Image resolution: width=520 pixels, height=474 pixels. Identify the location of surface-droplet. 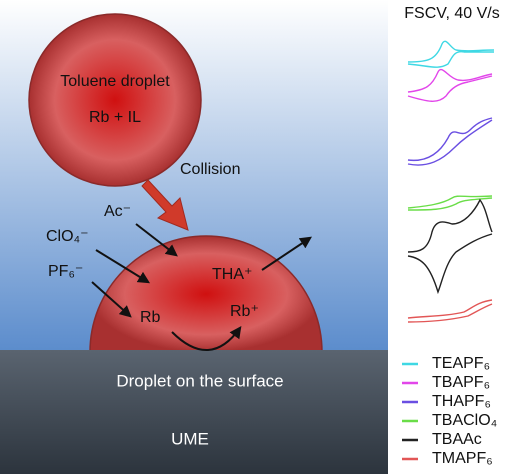
(206, 294).